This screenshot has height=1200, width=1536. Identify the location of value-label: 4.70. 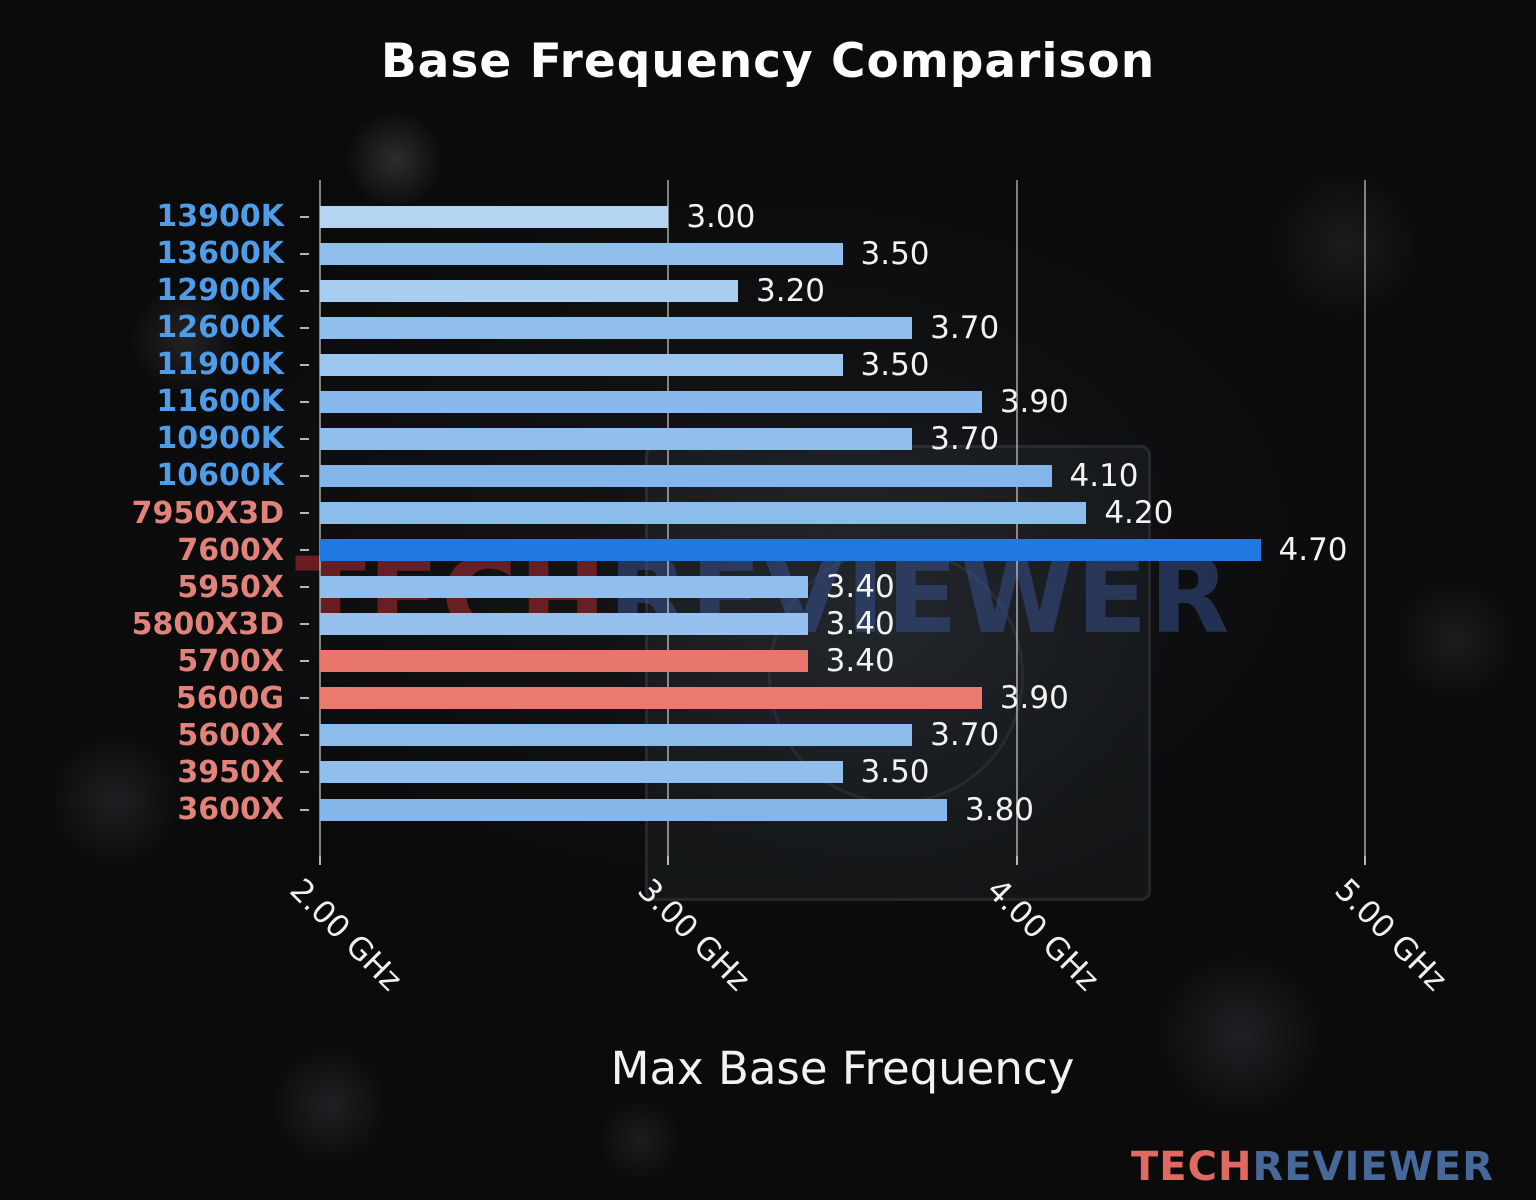
(1313, 550).